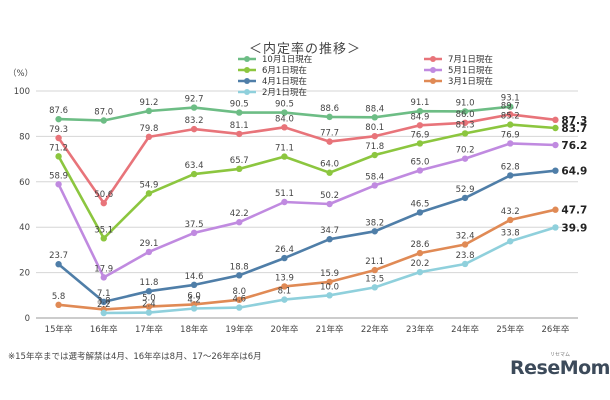 This screenshot has height=400, width=610. I want to click on data-label: 83.2, so click(194, 121).